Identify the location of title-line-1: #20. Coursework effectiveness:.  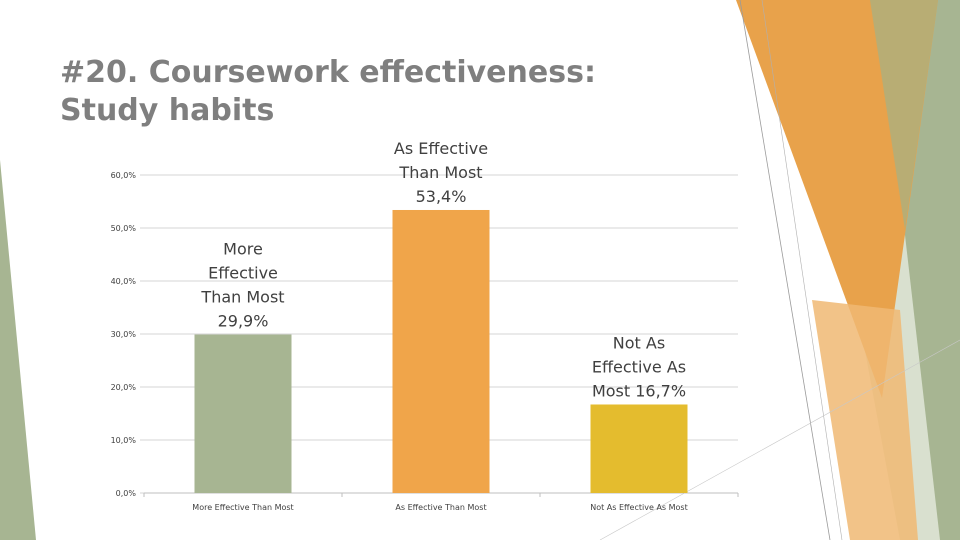
(328, 72).